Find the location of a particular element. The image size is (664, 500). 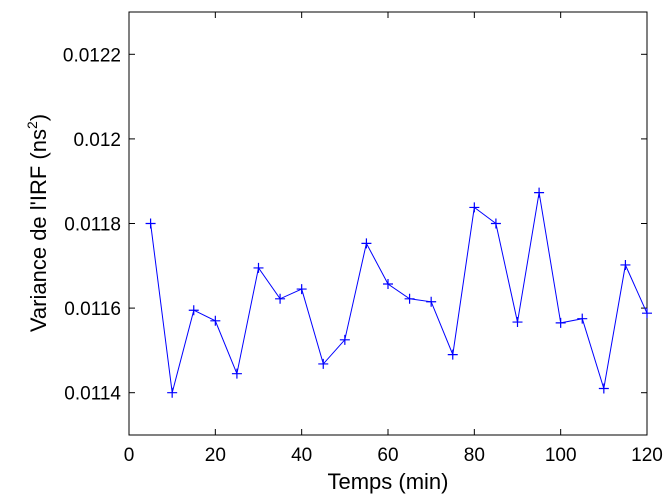

y-axis-title: Variance de l'IRF (ns2) is located at coordinates (37, 223).